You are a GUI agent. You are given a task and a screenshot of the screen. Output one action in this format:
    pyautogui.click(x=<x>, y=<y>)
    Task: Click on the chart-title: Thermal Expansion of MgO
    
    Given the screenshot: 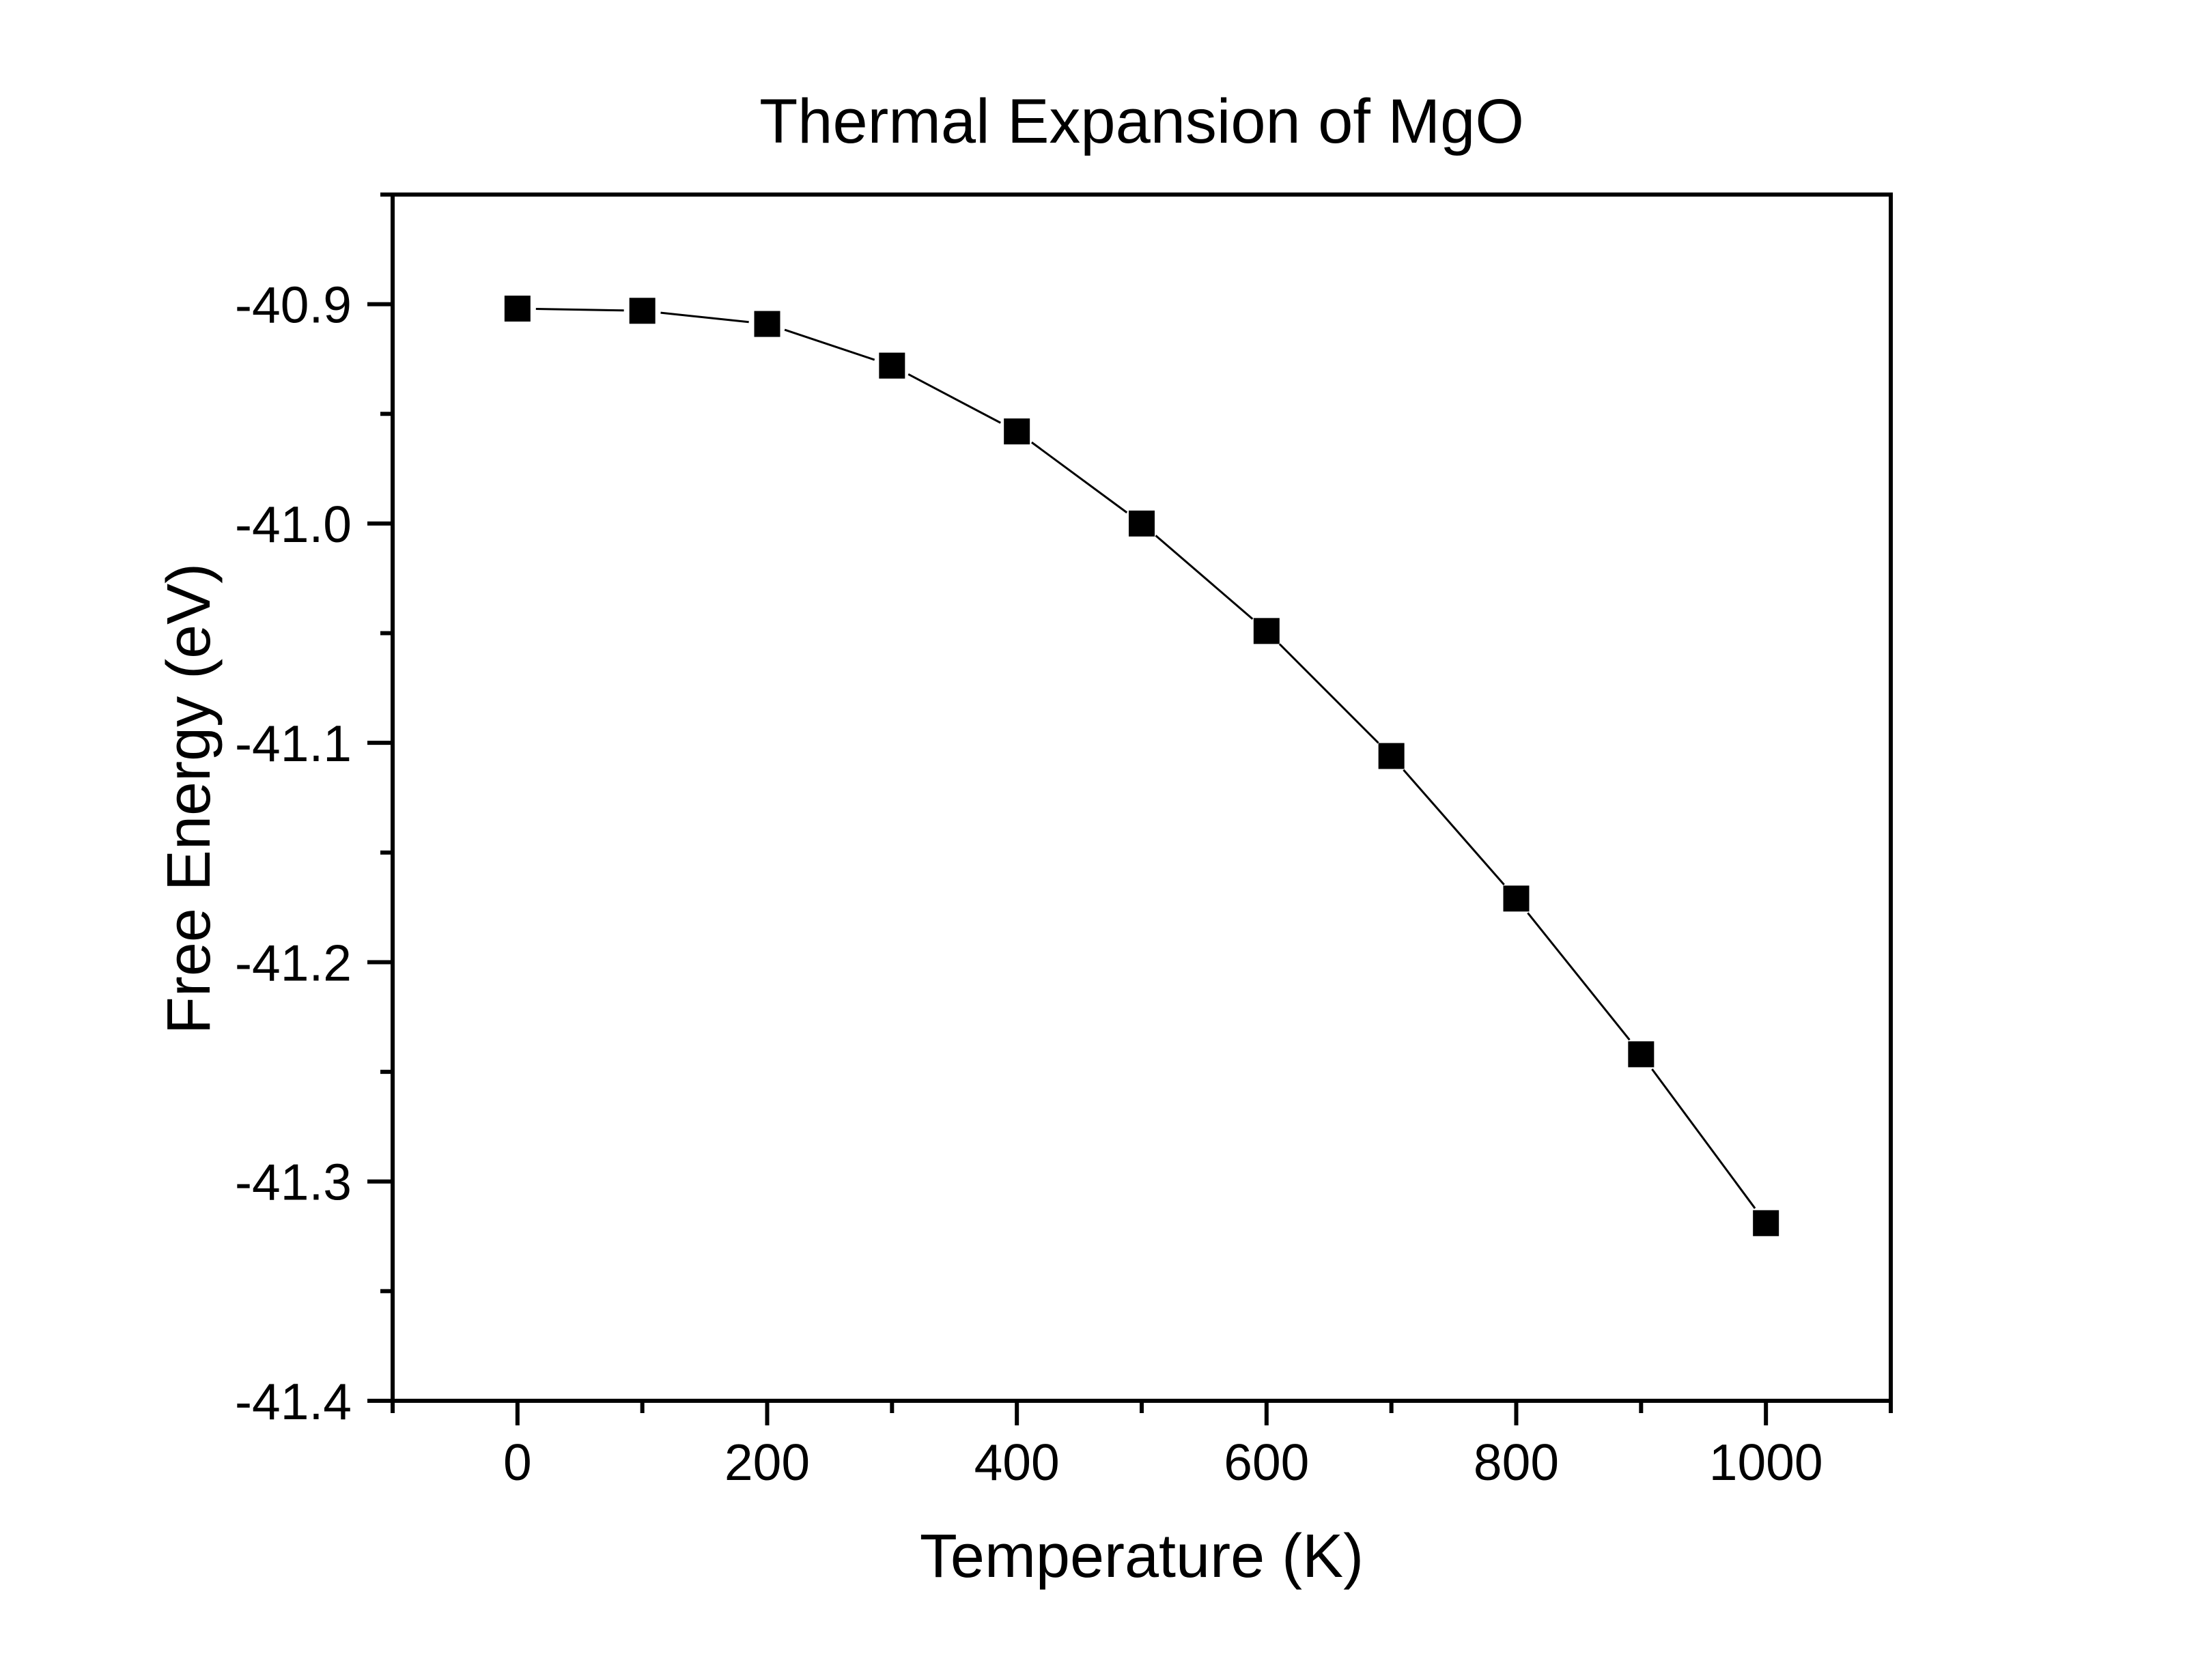 What is the action you would take?
    pyautogui.click(x=1141, y=121)
    